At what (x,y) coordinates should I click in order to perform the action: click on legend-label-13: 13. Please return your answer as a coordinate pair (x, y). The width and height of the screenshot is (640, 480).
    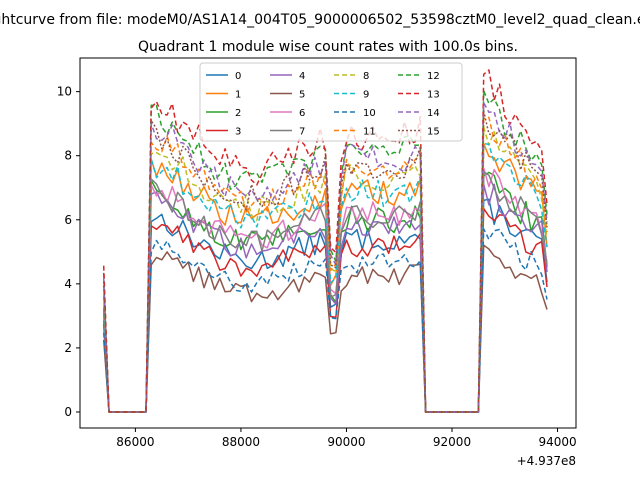
    Looking at the image, I should click on (433, 95).